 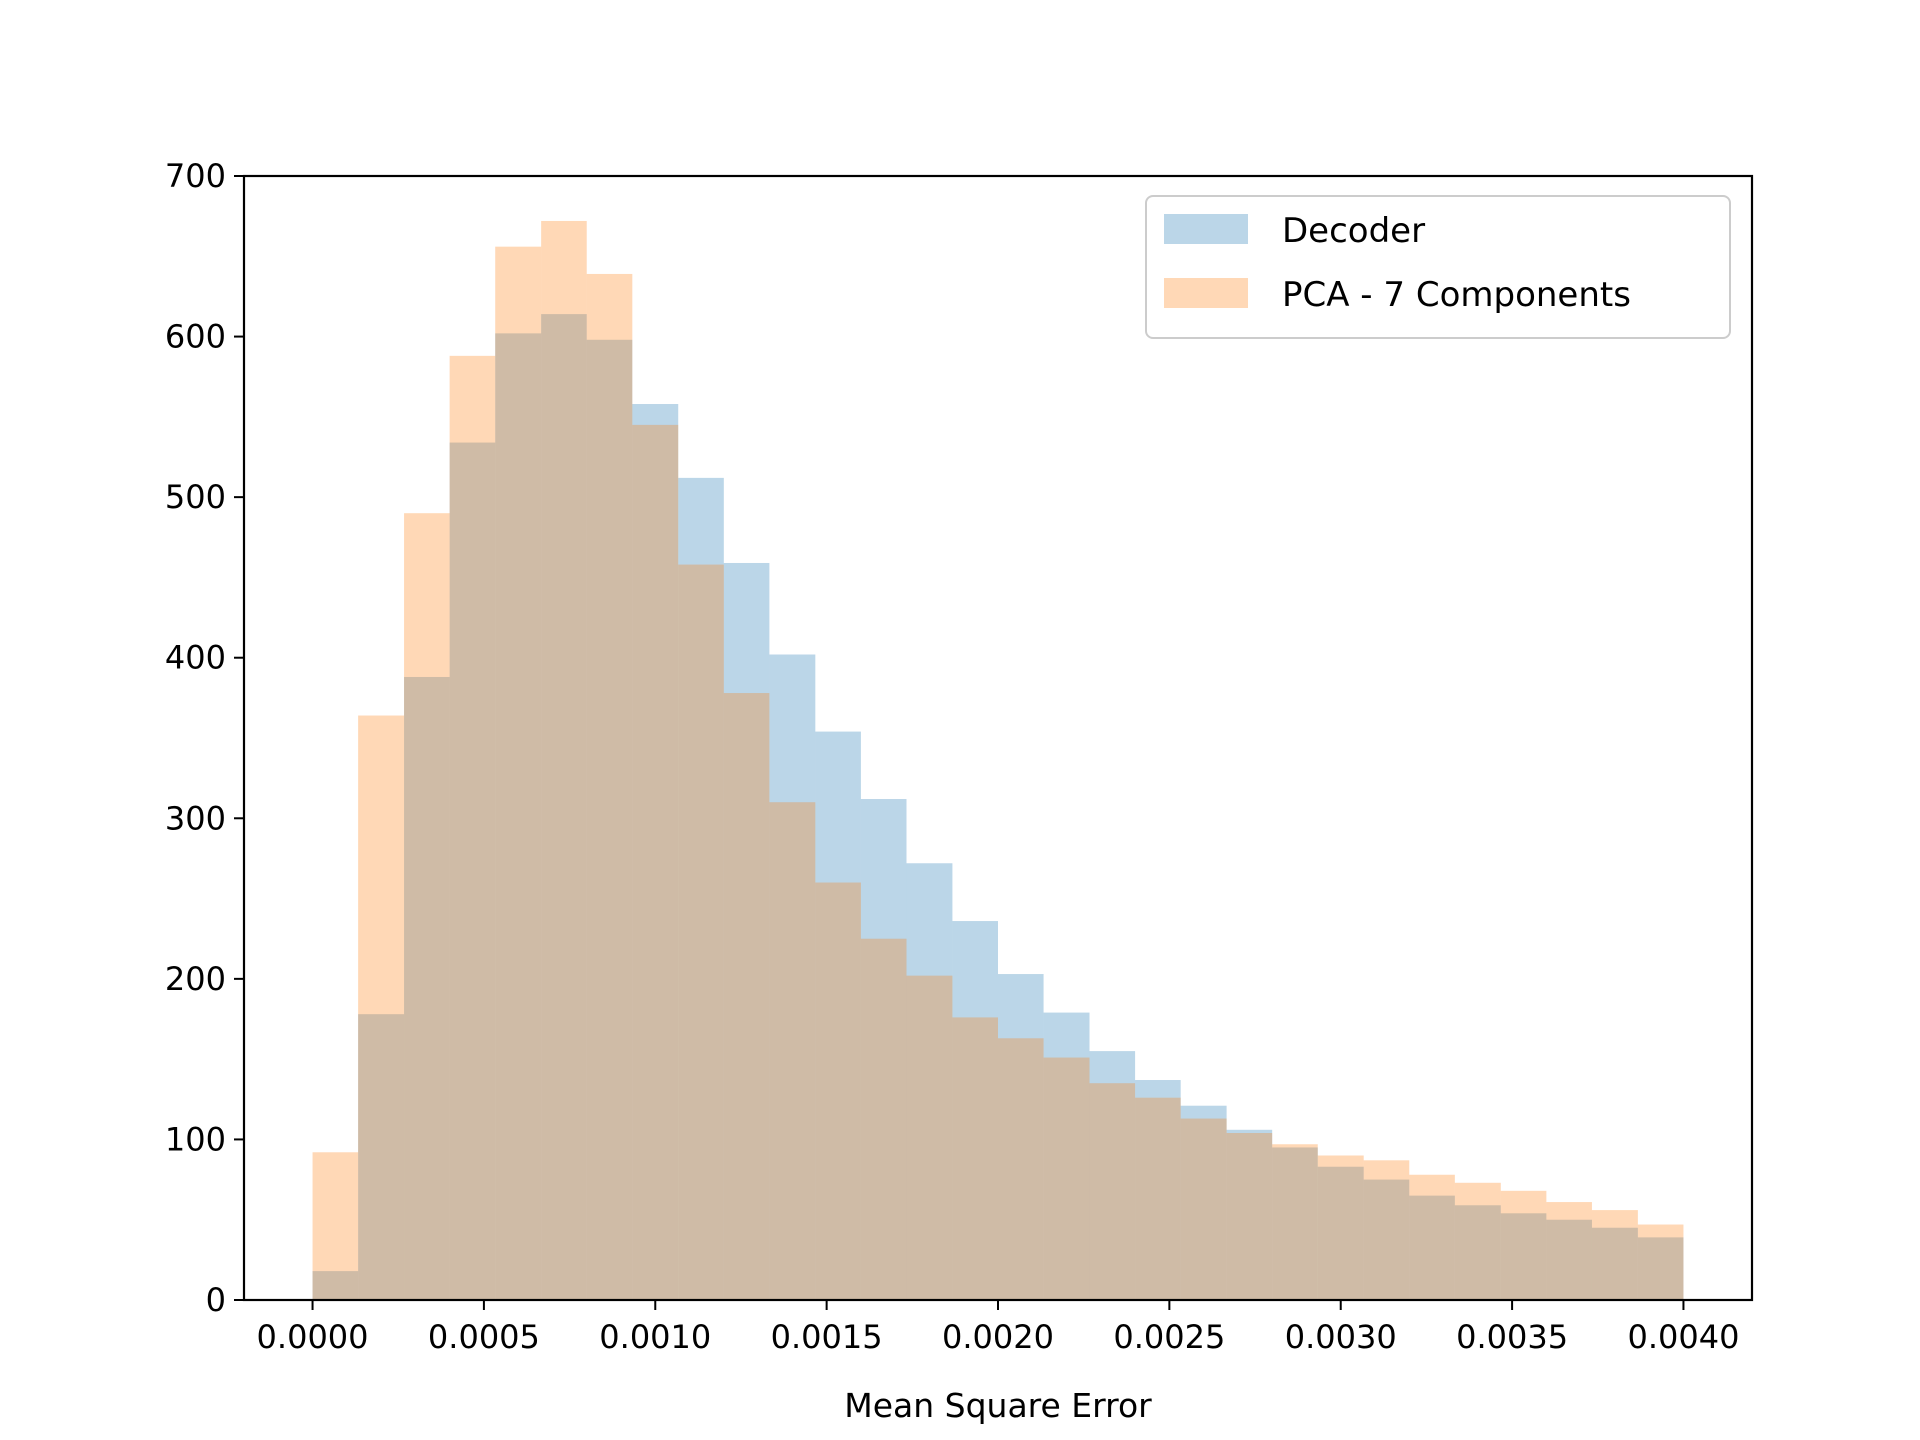 I want to click on x-tick-label: 0.0035, so click(x=1512, y=1337).